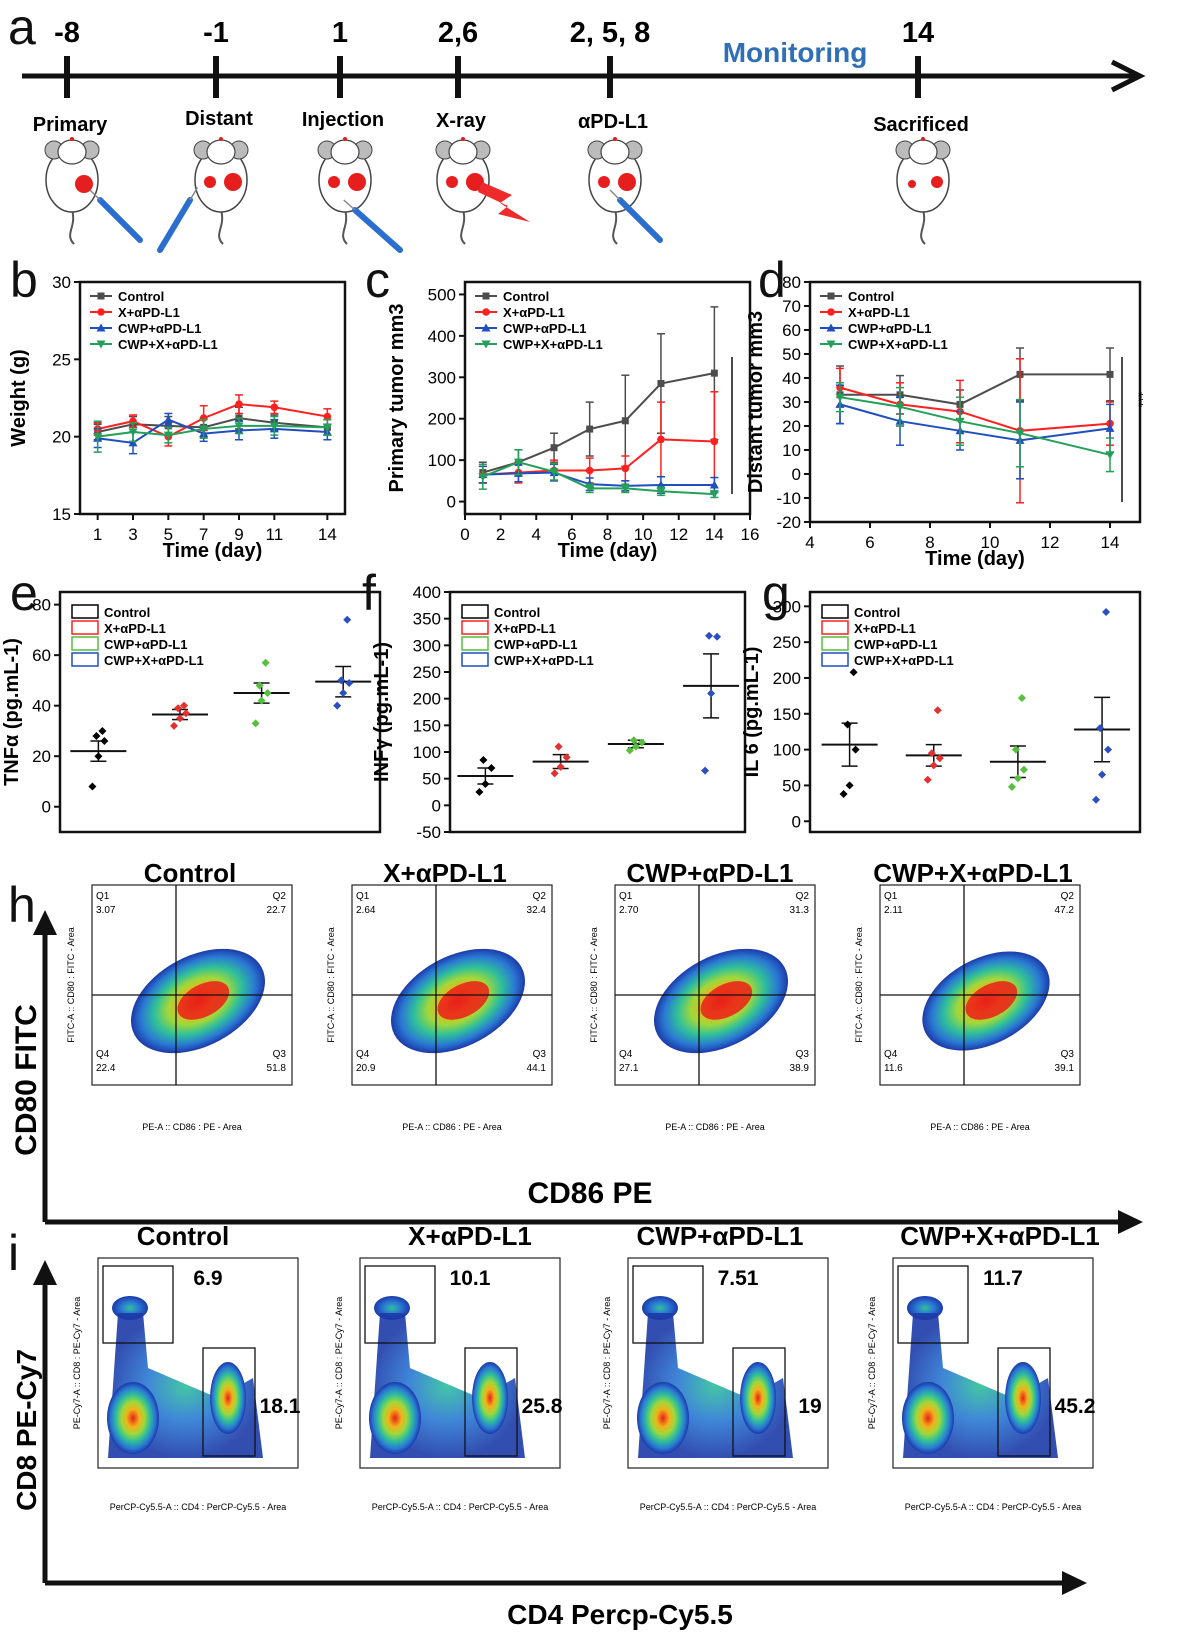 This screenshot has height=1633, width=1186. I want to click on marker-square, so click(101, 296).